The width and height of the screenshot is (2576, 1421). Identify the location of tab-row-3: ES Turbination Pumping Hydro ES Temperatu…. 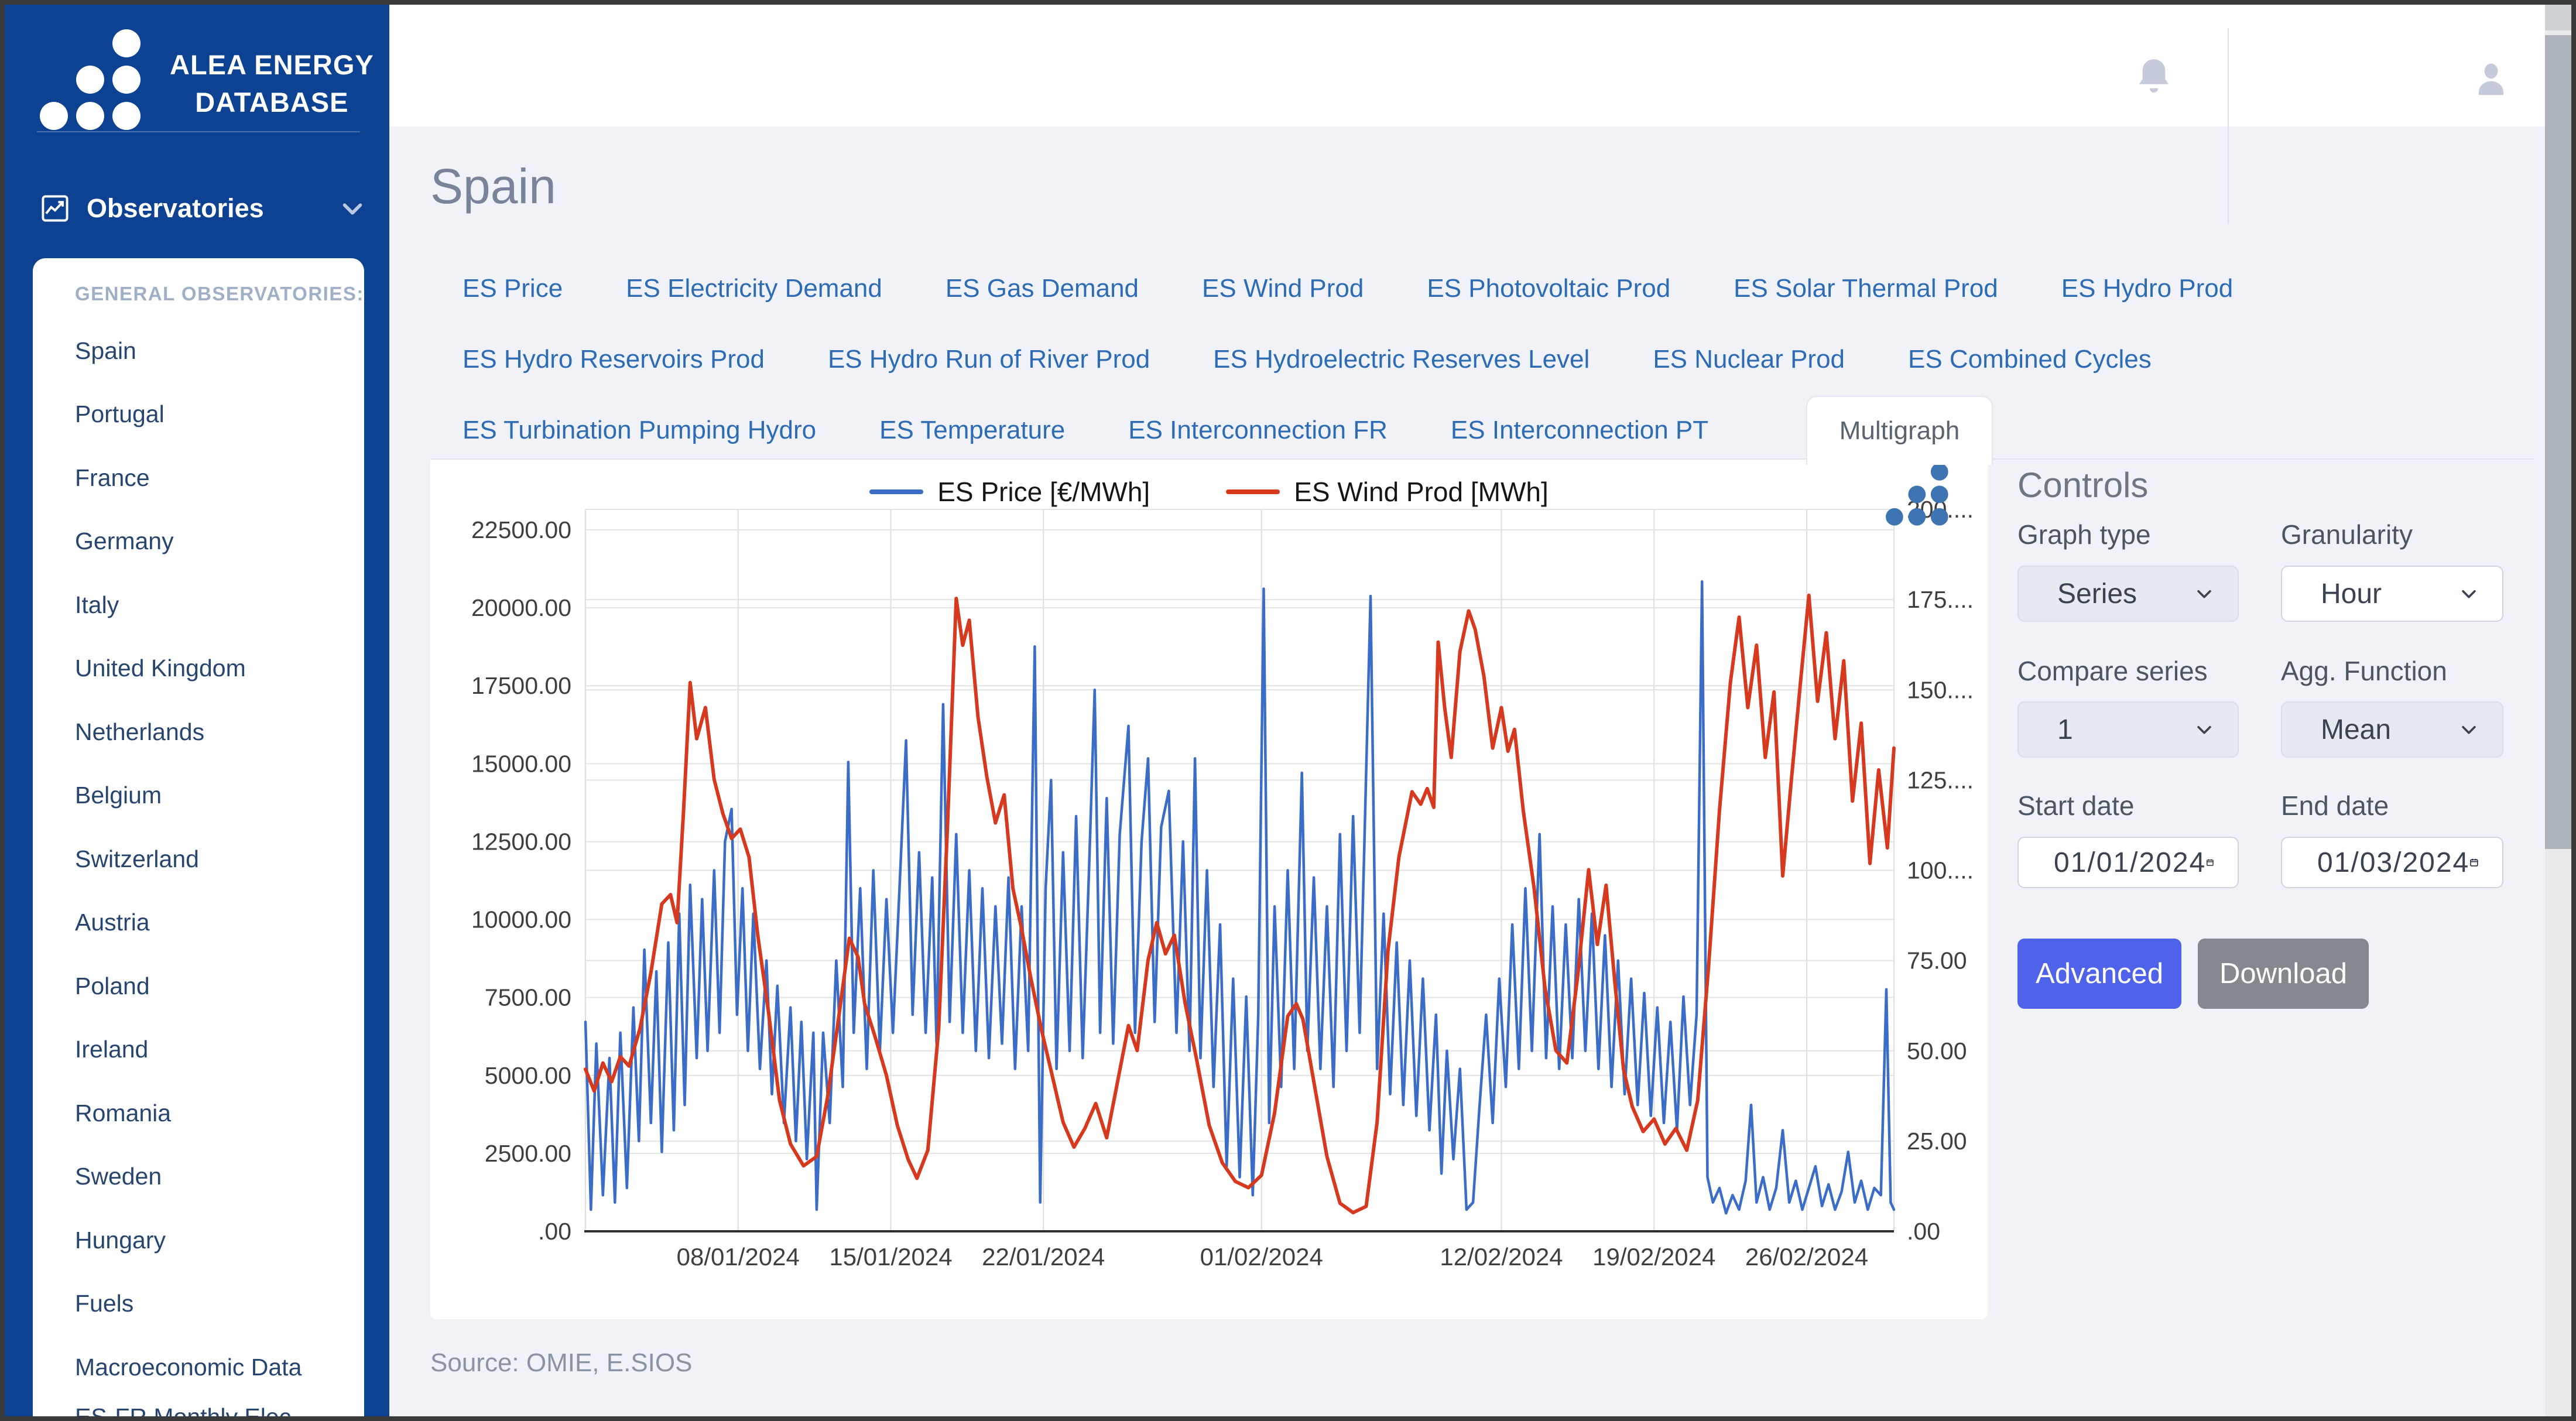
(1480, 430).